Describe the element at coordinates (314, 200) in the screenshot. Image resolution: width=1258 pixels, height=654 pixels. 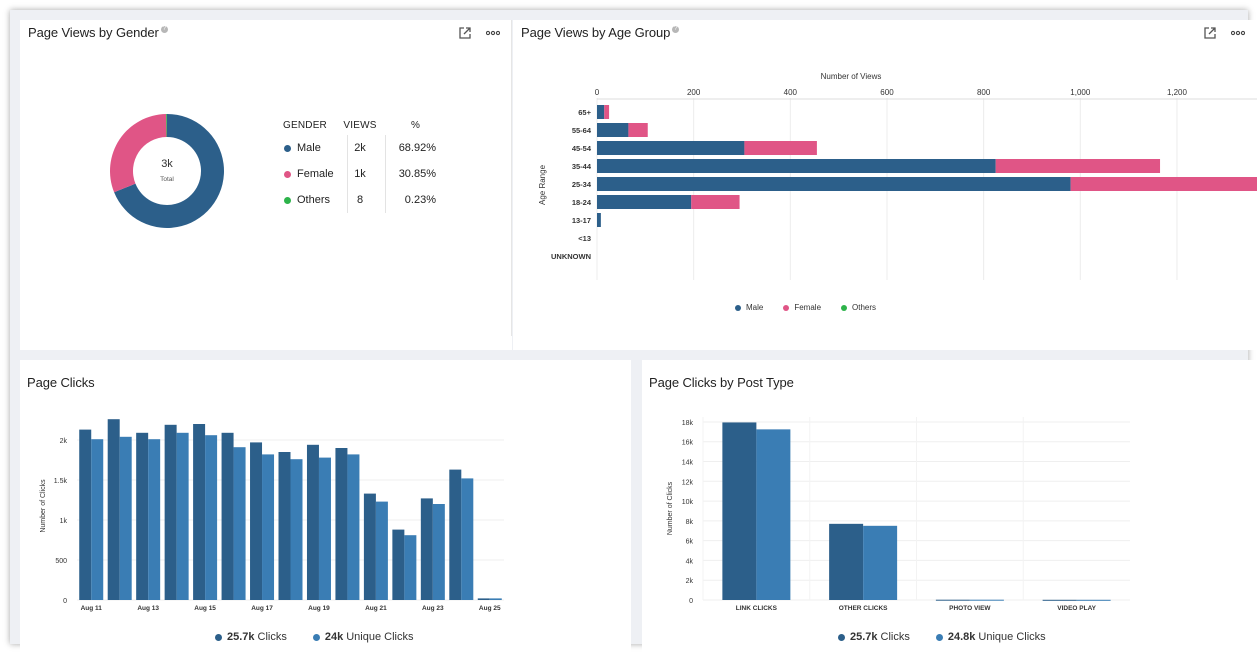
I see `gender-label: Others` at that location.